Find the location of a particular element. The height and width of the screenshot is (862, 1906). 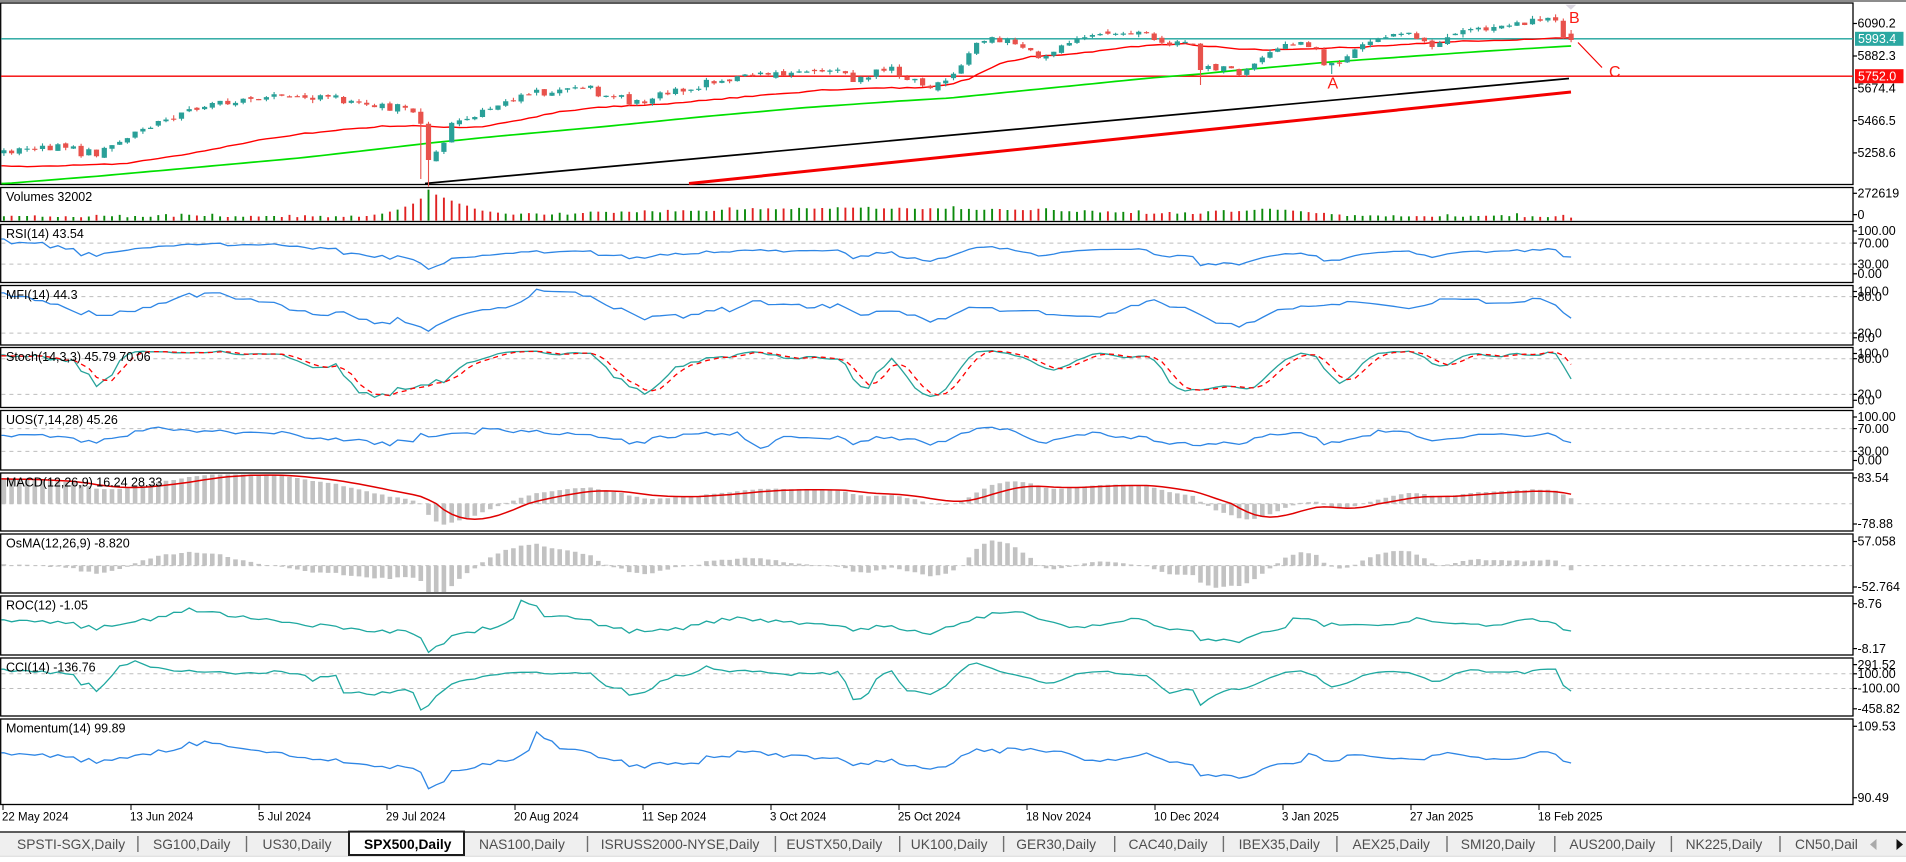

svg-text: 83.54 is located at coordinates (1873, 478).